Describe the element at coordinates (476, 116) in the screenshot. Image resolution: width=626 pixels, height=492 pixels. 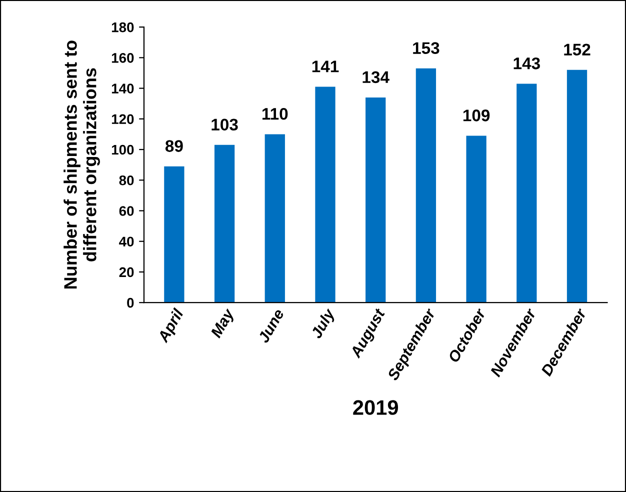
I see `data-label: 109` at that location.